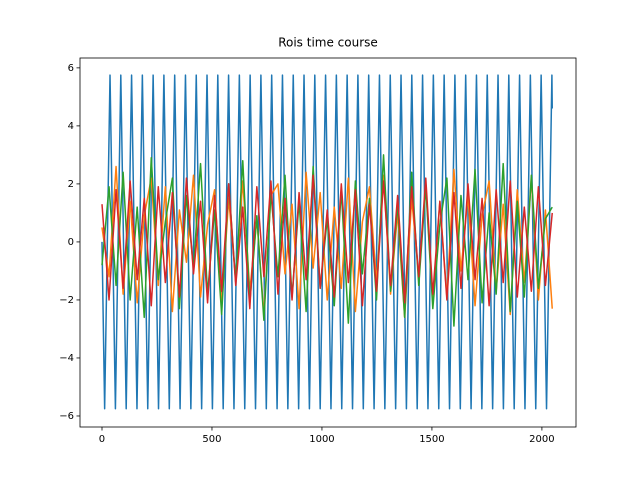 This screenshot has height=484, width=640. Describe the element at coordinates (211, 439) in the screenshot. I see `x-tick-label: 500` at that location.